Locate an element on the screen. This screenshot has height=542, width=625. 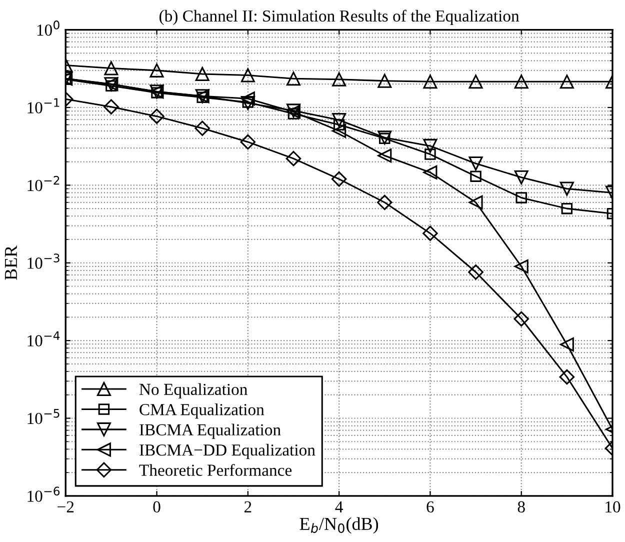
x-tick-label: 0 is located at coordinates (156, 507).